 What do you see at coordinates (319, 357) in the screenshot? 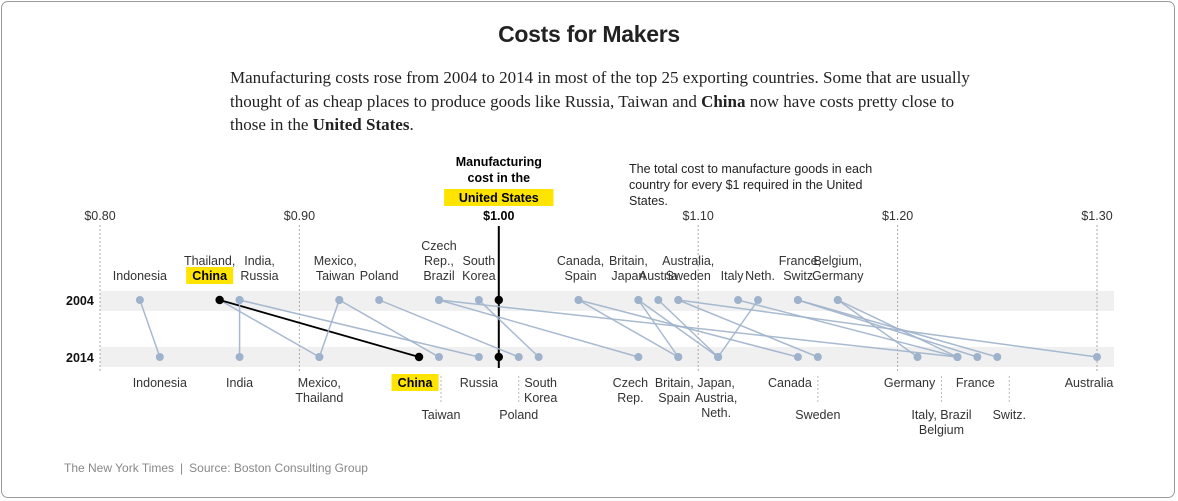
I see `point-2014-mexico` at bounding box center [319, 357].